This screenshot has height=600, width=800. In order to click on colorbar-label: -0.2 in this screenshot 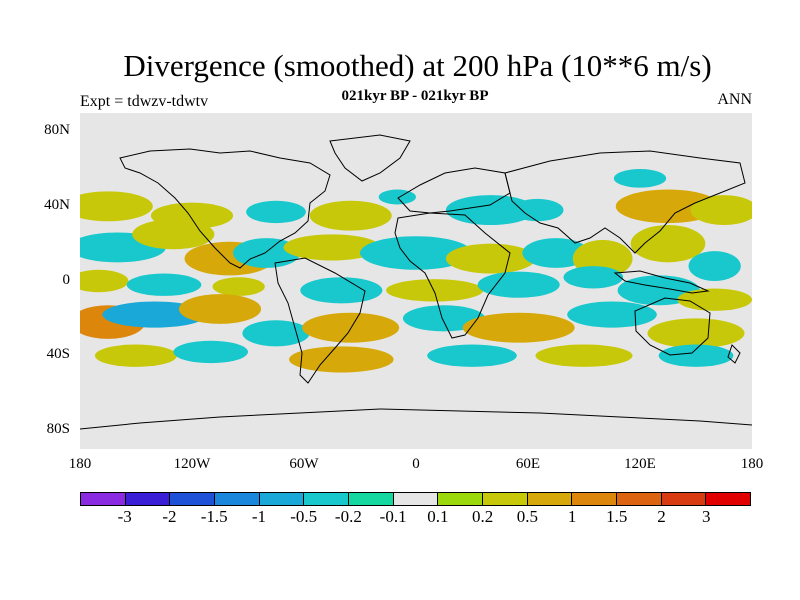, I will do `click(348, 516)`.